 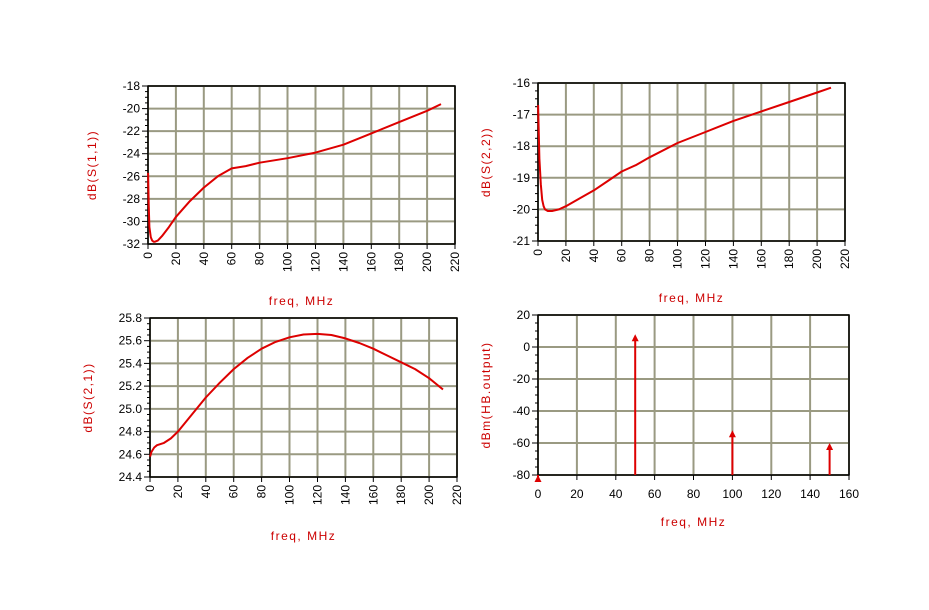 What do you see at coordinates (131, 454) in the screenshot?
I see `y-tick-label: 24.6` at bounding box center [131, 454].